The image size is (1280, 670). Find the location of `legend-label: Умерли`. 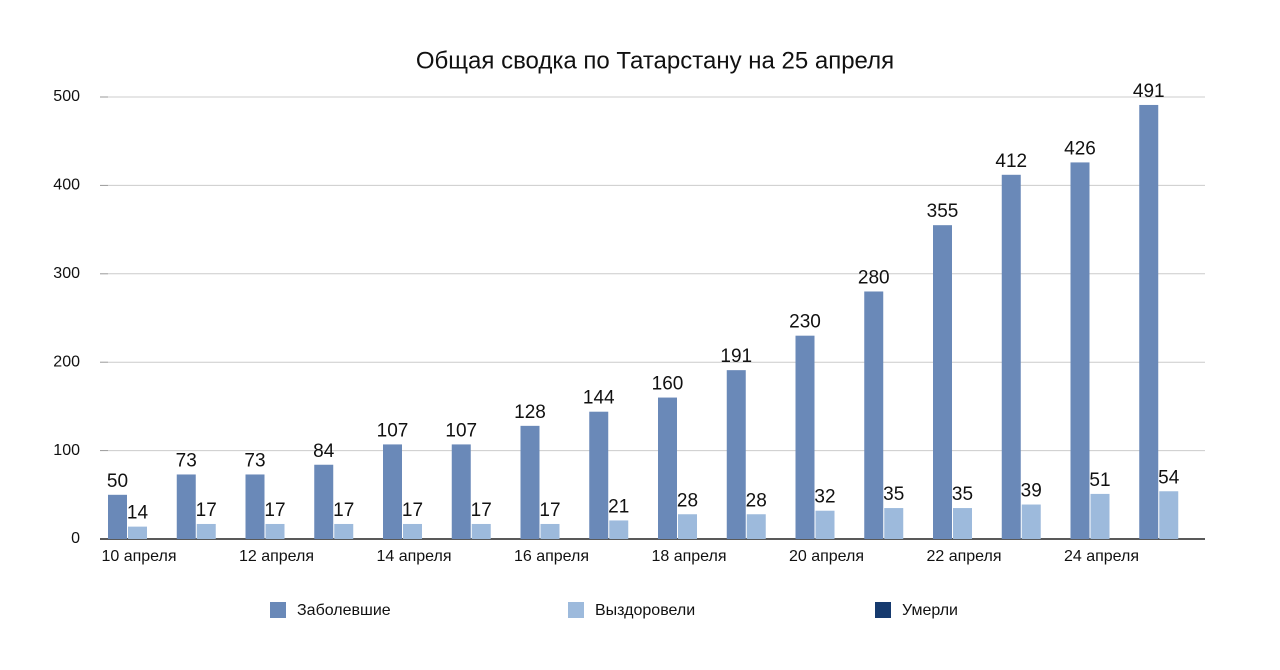

legend-label: Умерли is located at coordinates (930, 610).